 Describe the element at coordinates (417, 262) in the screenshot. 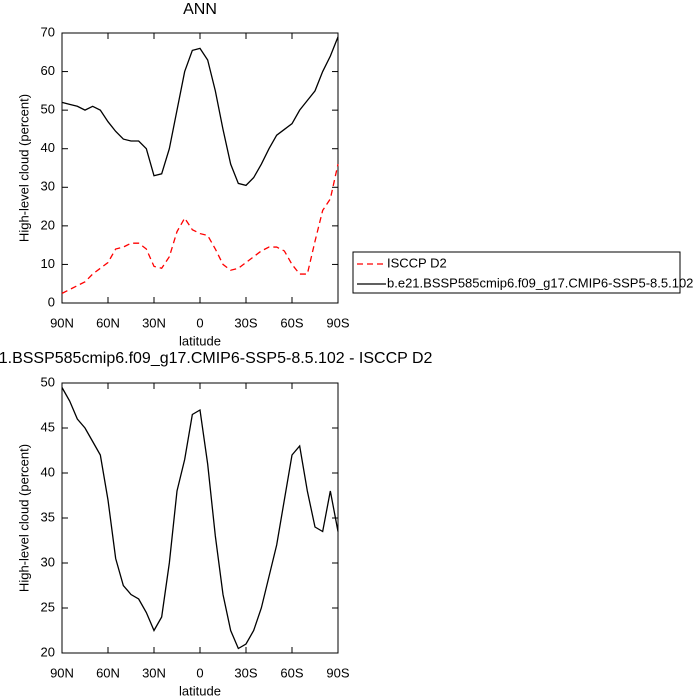

I see `legend-label: ISCCP D2` at that location.